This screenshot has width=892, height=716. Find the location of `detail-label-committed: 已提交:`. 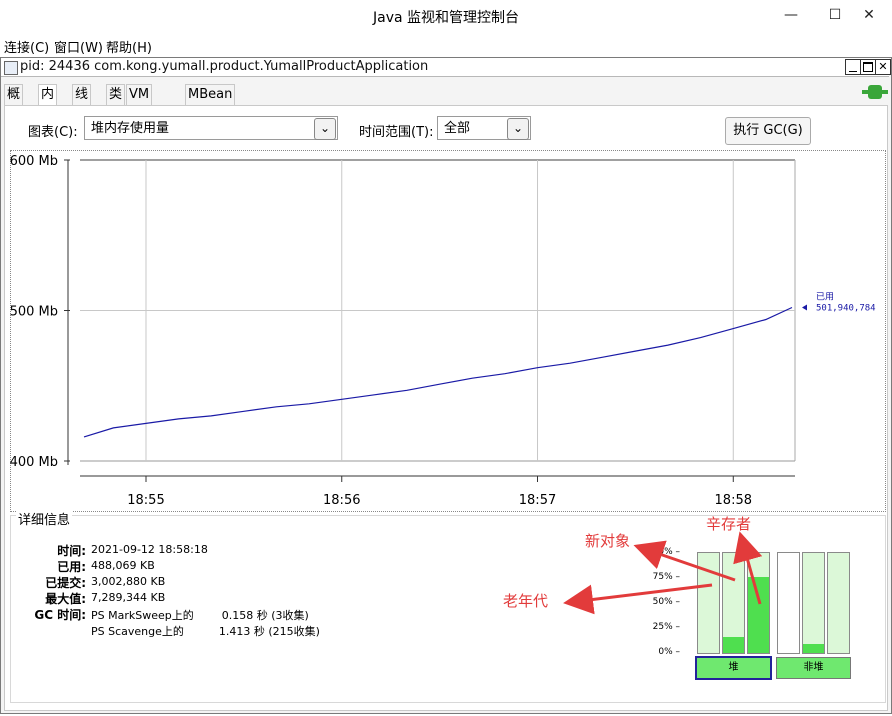

detail-label-committed: 已提交: is located at coordinates (65, 583).